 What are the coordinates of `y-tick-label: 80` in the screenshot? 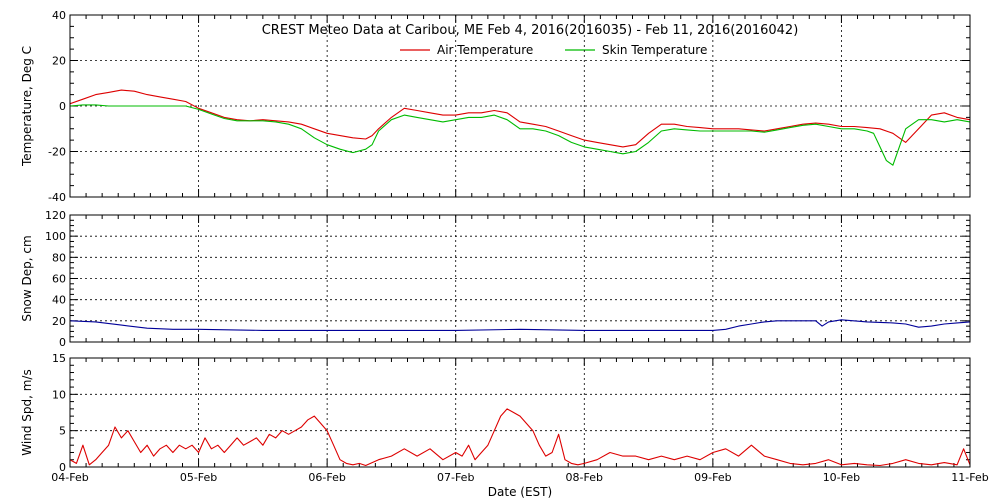 It's located at (59, 257).